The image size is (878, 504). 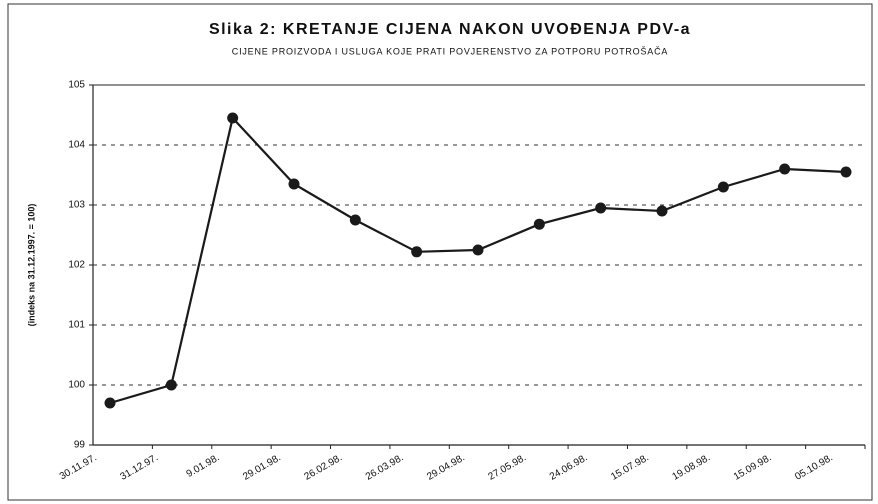 I want to click on y-tick-label: 99, so click(x=80, y=445).